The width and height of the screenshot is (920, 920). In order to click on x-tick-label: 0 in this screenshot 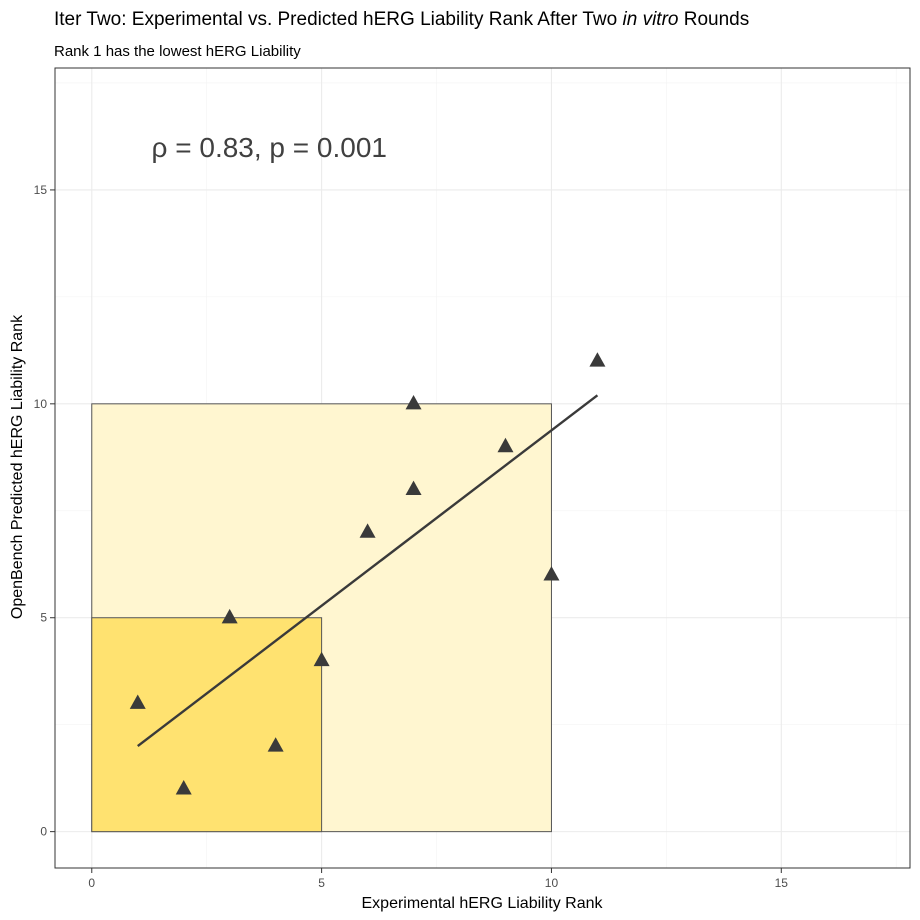, I will do `click(91, 883)`.